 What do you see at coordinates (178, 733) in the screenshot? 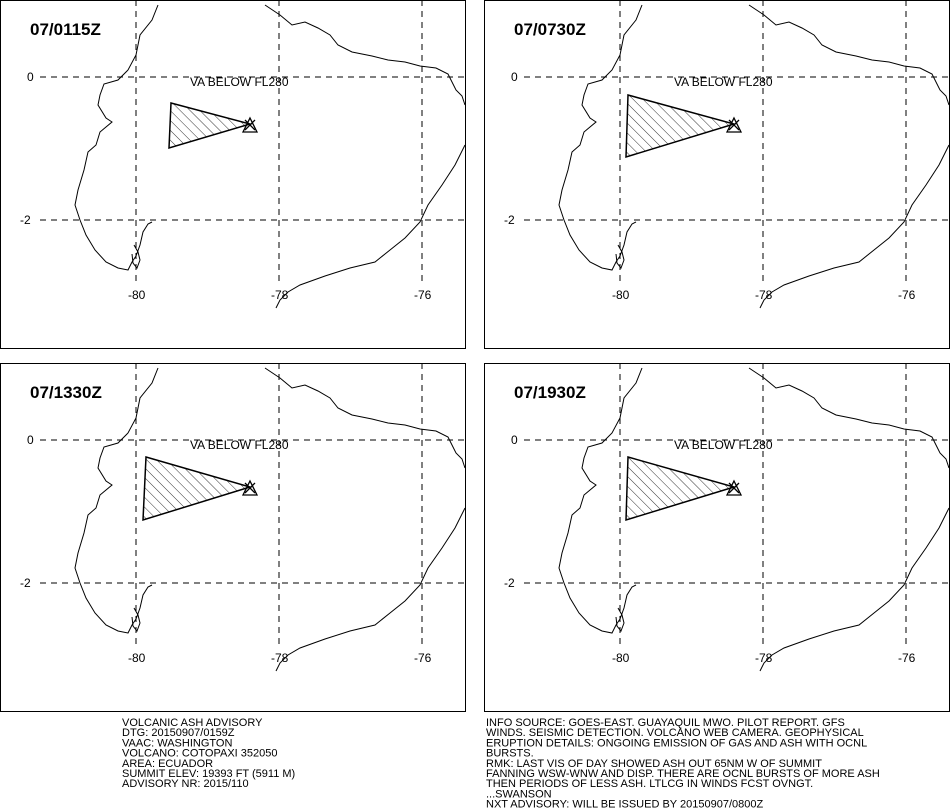
I see `advisory-line: DTG: 20150907/0159Z` at bounding box center [178, 733].